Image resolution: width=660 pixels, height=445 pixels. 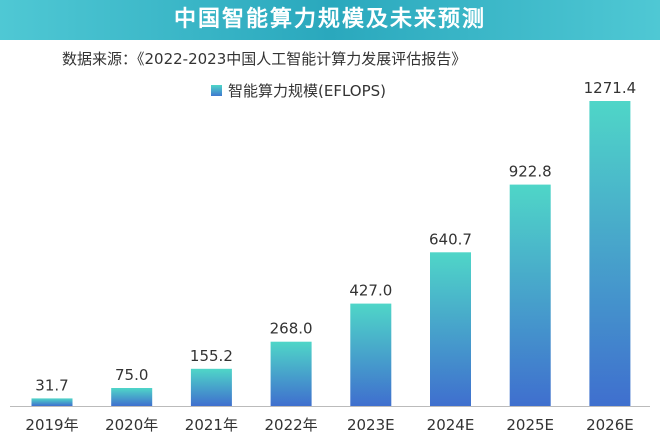 What do you see at coordinates (610, 88) in the screenshot?
I see `data-label-7: 1271.4` at bounding box center [610, 88].